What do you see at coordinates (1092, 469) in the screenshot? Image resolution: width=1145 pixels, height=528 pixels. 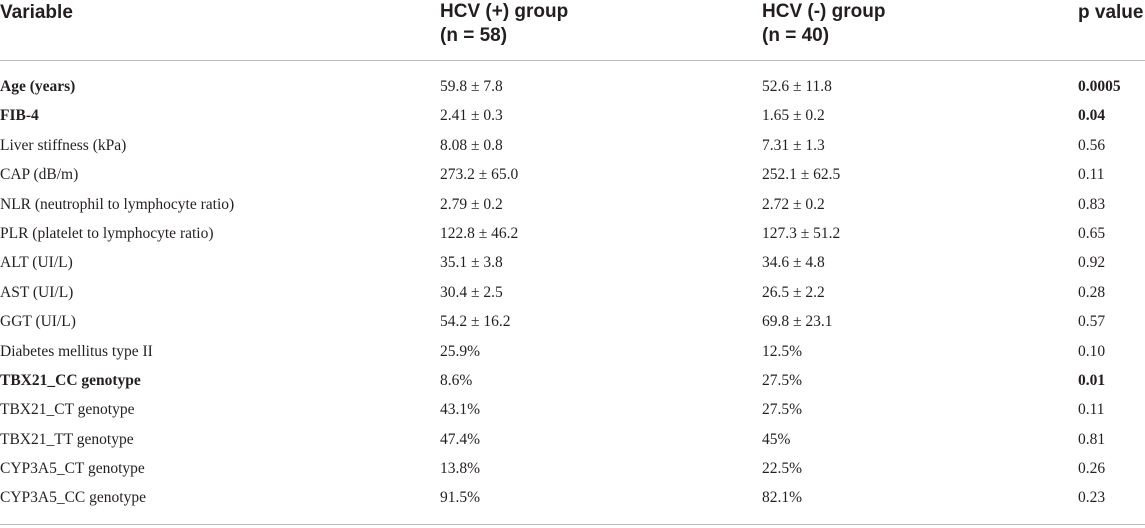 I see `cell-p-value: 0.26` at bounding box center [1092, 469].